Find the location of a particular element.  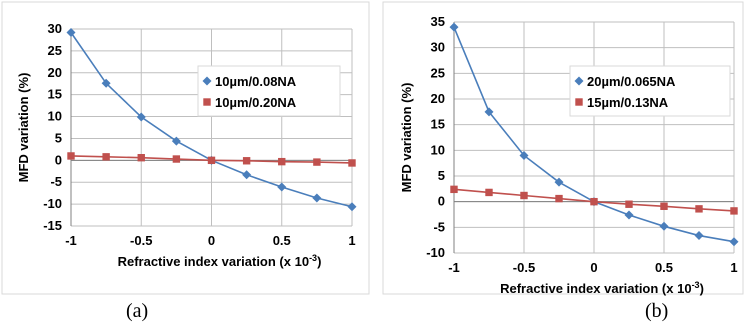

panel-label-b: (b) is located at coordinates (657, 311).